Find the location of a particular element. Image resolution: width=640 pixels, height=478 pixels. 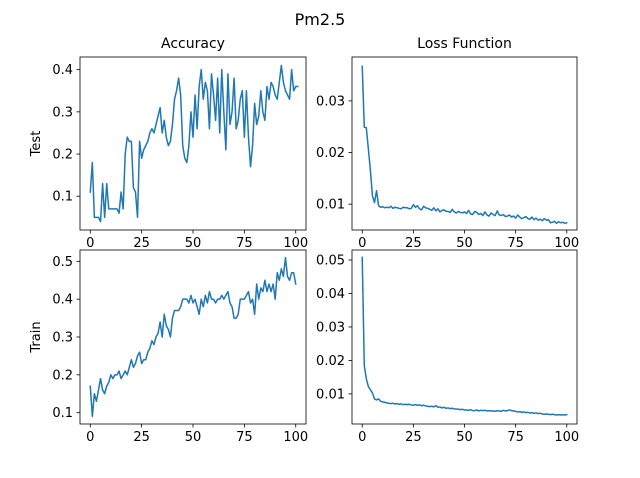

y-axis-label: Test is located at coordinates (36, 144).